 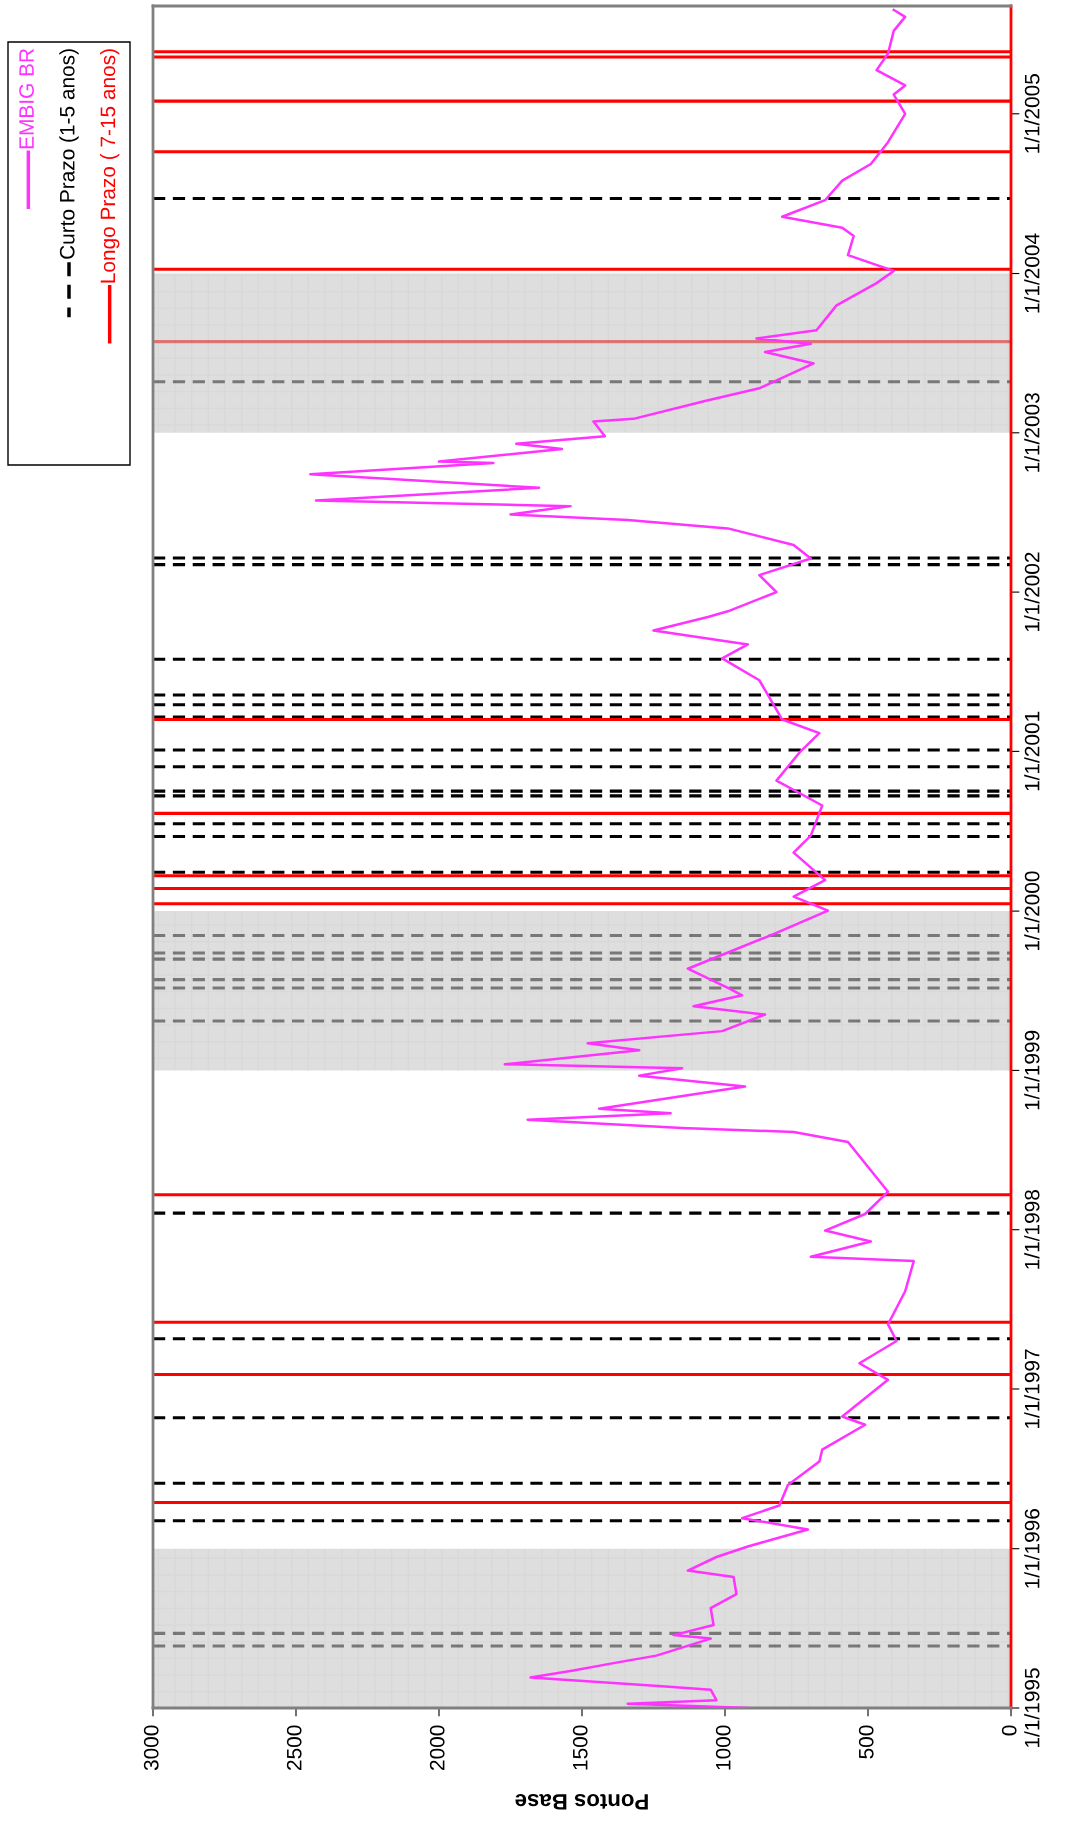 What do you see at coordinates (1032, 751) in the screenshot?
I see `y-tick-label: 1/1/2001` at bounding box center [1032, 751].